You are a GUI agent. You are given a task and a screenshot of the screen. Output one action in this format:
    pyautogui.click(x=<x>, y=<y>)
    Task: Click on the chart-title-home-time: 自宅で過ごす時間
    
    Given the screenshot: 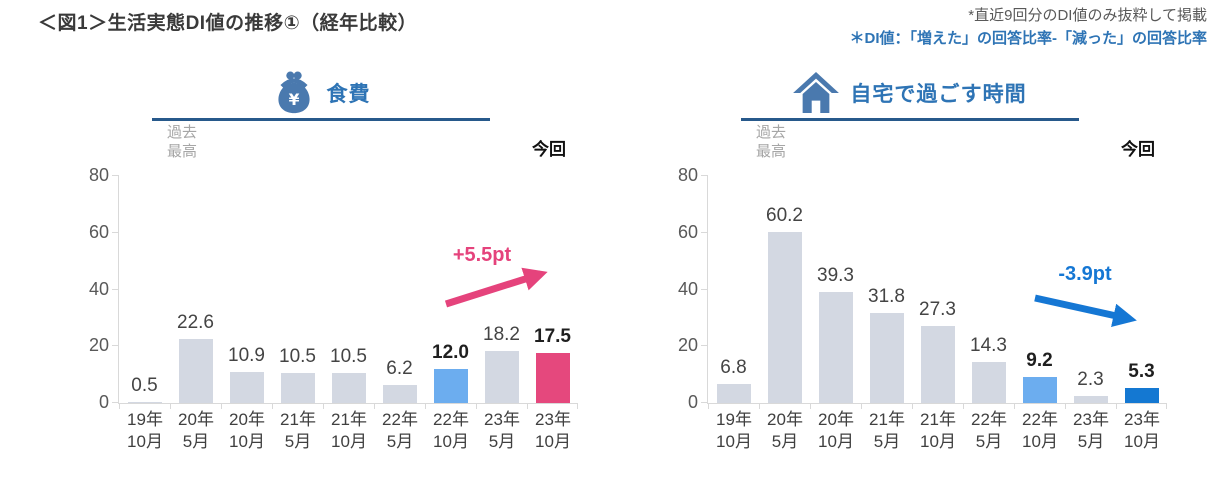 What is the action you would take?
    pyautogui.click(x=938, y=94)
    